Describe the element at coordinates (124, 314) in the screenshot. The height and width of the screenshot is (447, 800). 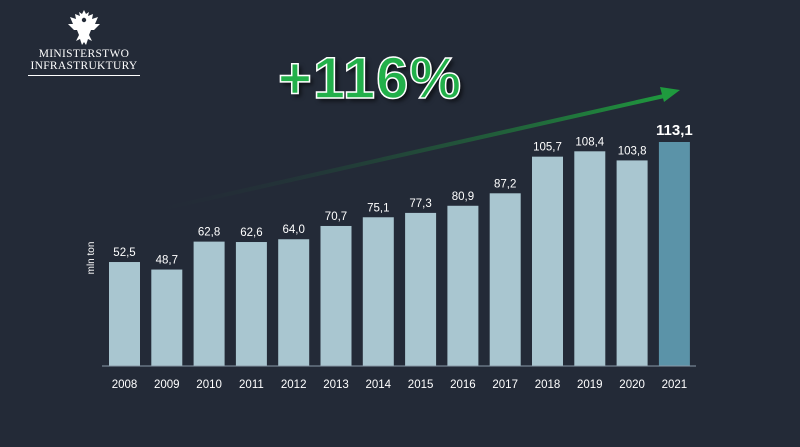
I see `bar-2008` at that location.